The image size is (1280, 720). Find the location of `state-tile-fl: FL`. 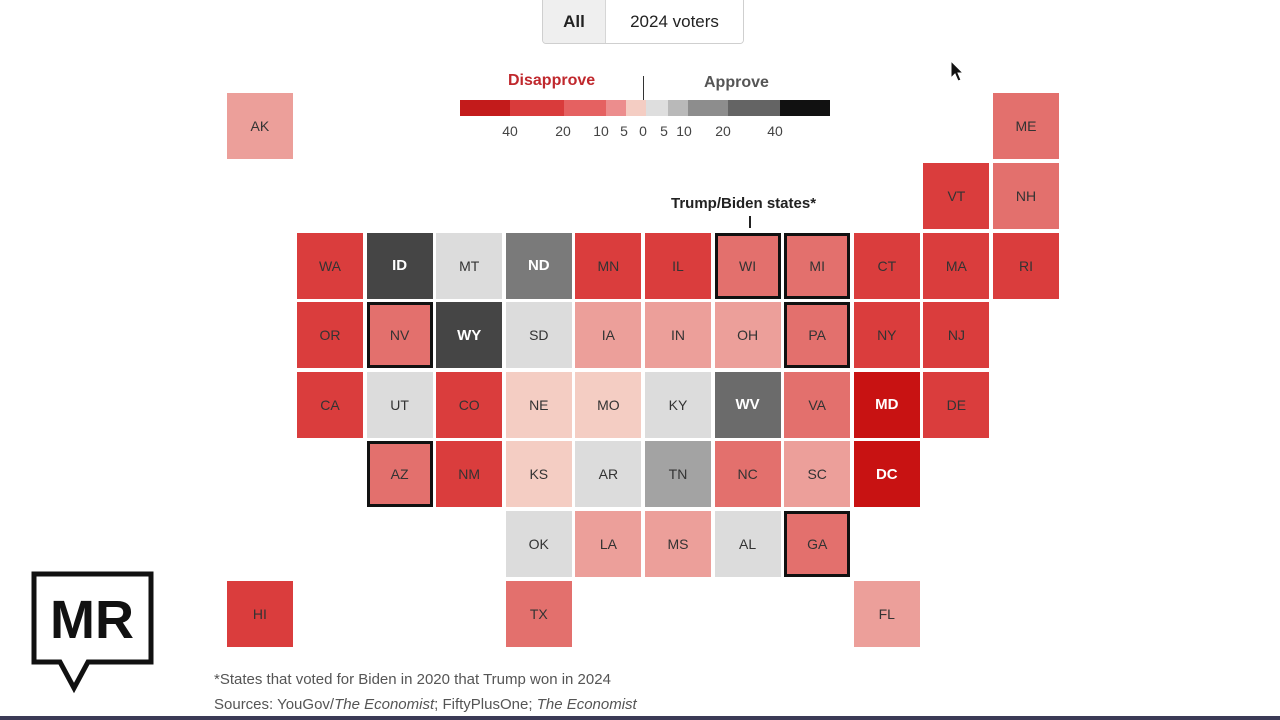

state-tile-fl: FL is located at coordinates (886, 613).